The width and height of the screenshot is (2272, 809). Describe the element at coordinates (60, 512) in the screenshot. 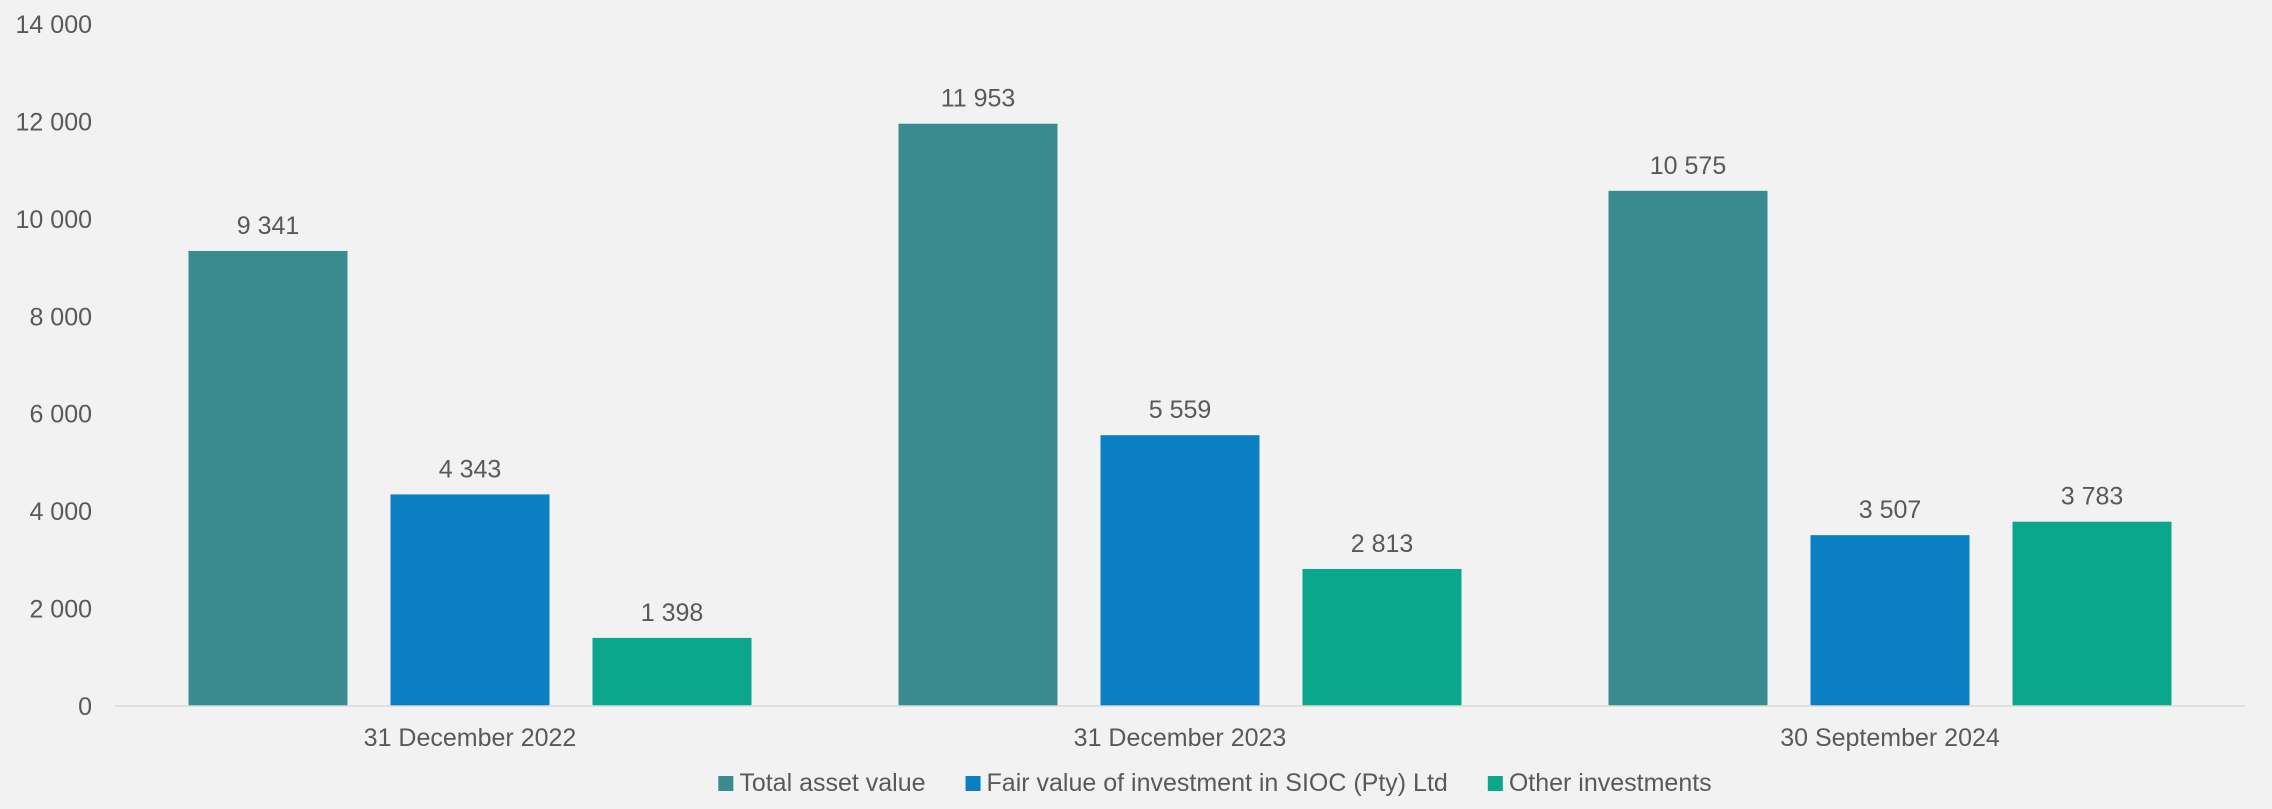

I see `y-tick-label: 4 000` at that location.